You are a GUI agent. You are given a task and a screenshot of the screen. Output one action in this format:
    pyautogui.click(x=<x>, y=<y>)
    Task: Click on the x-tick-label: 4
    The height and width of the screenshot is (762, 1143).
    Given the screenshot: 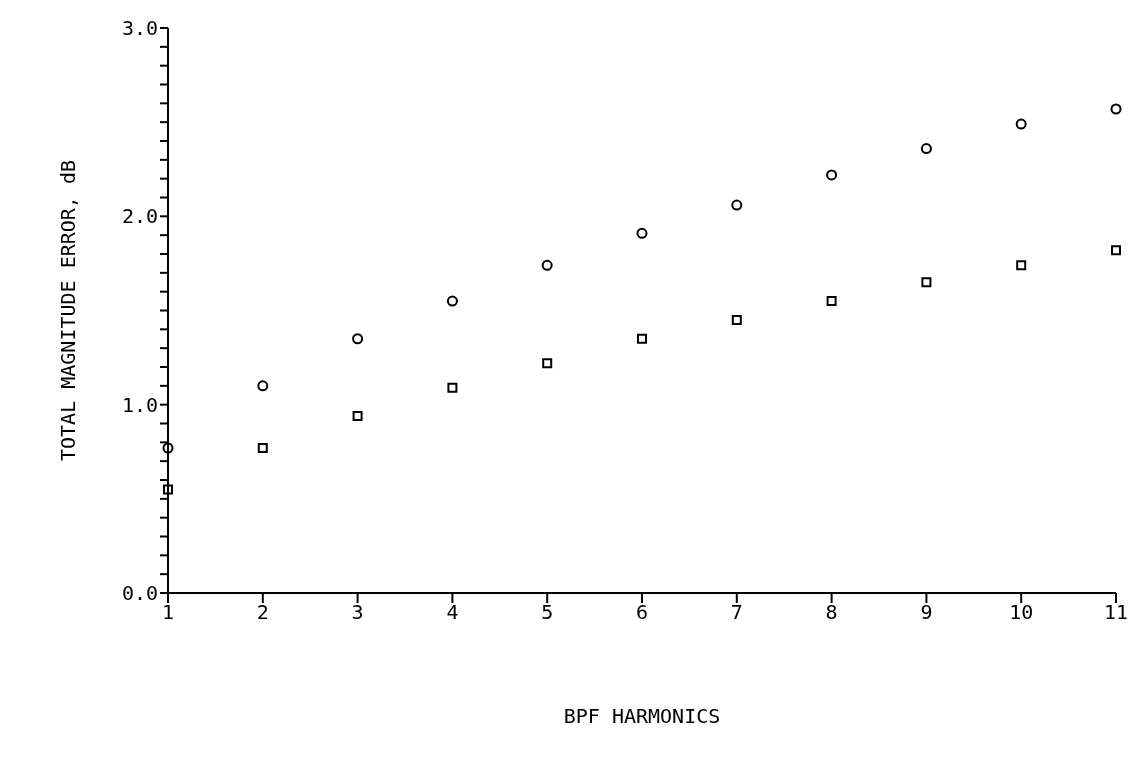 What is the action you would take?
    pyautogui.click(x=452, y=612)
    